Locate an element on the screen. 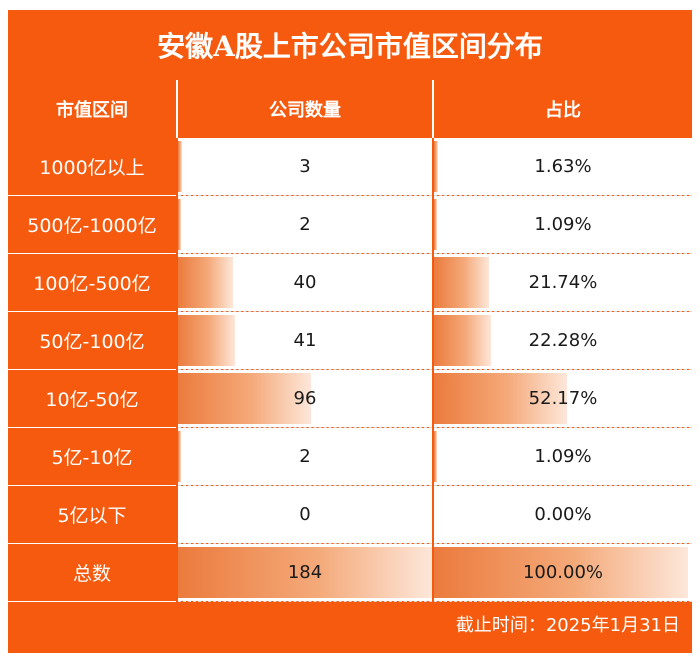  share-cell: 22.28% is located at coordinates (562, 340).